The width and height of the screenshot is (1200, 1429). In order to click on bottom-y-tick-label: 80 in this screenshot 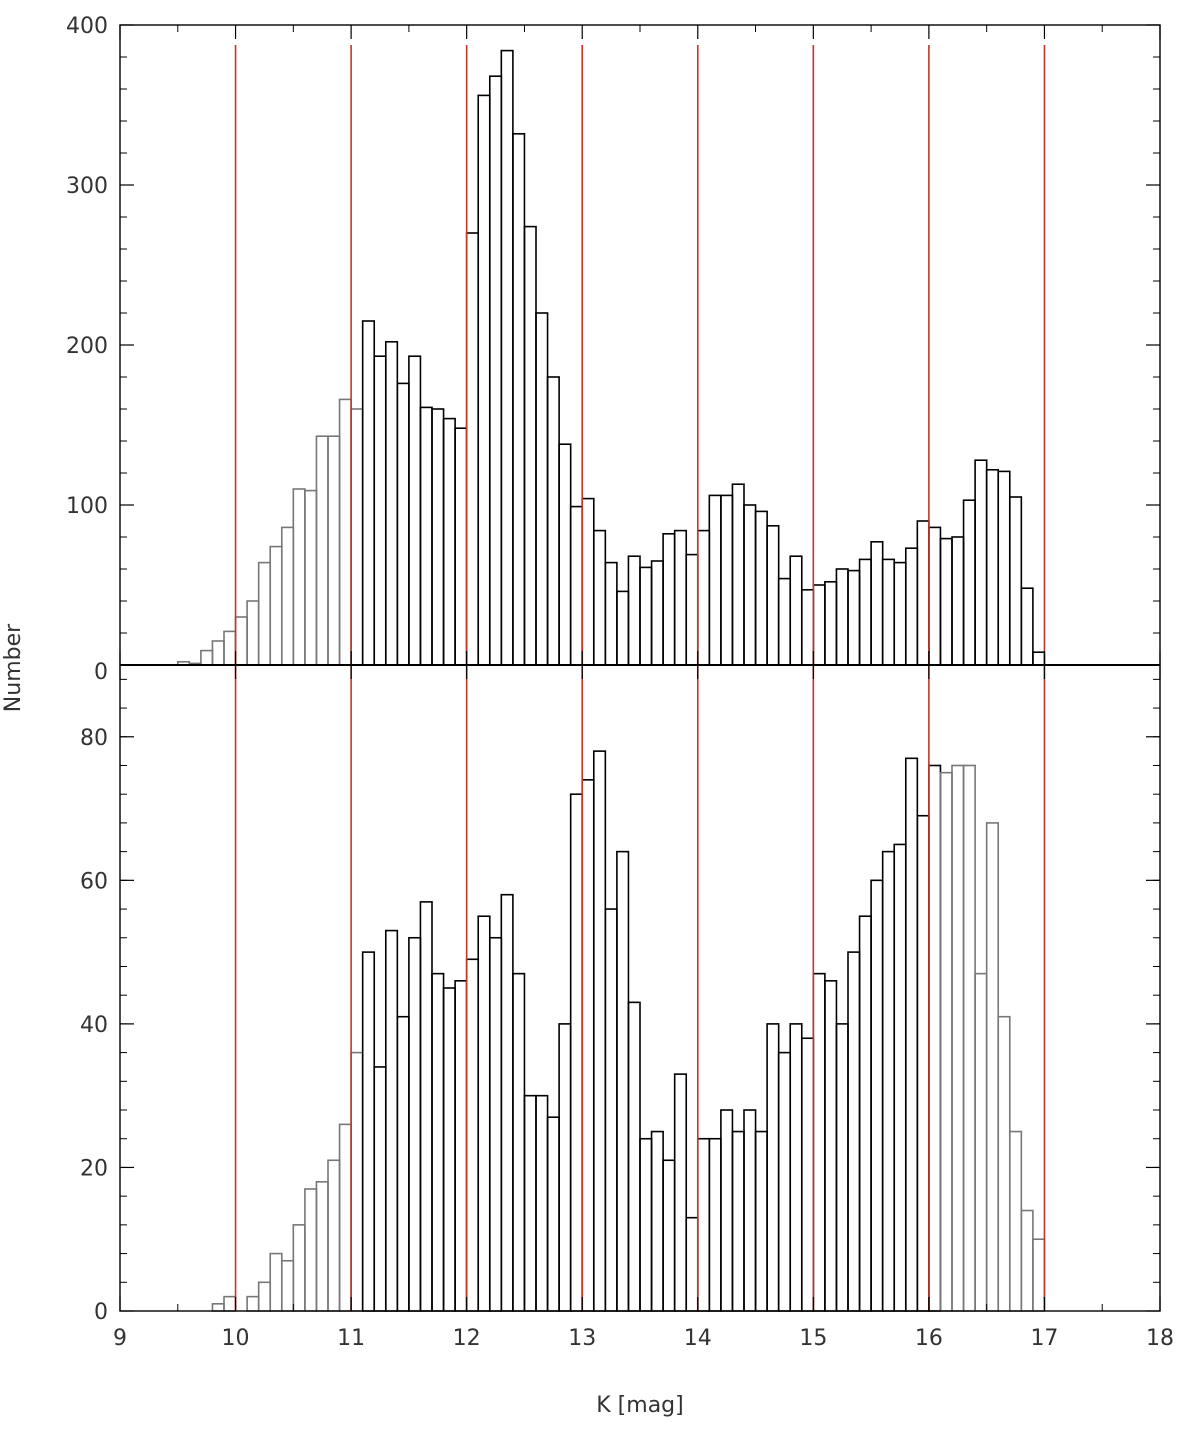, I will do `click(94, 738)`.